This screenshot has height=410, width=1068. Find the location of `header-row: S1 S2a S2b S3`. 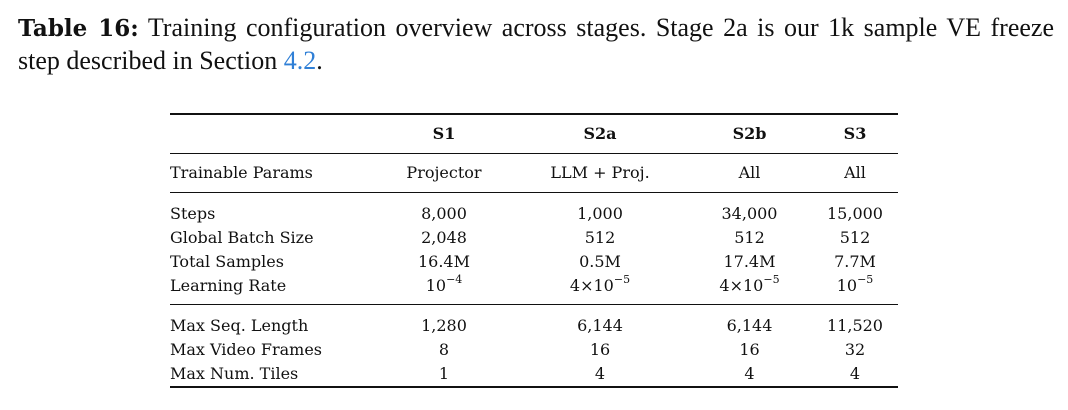

header-row: S1 S2a S2b S3 is located at coordinates (534, 133).